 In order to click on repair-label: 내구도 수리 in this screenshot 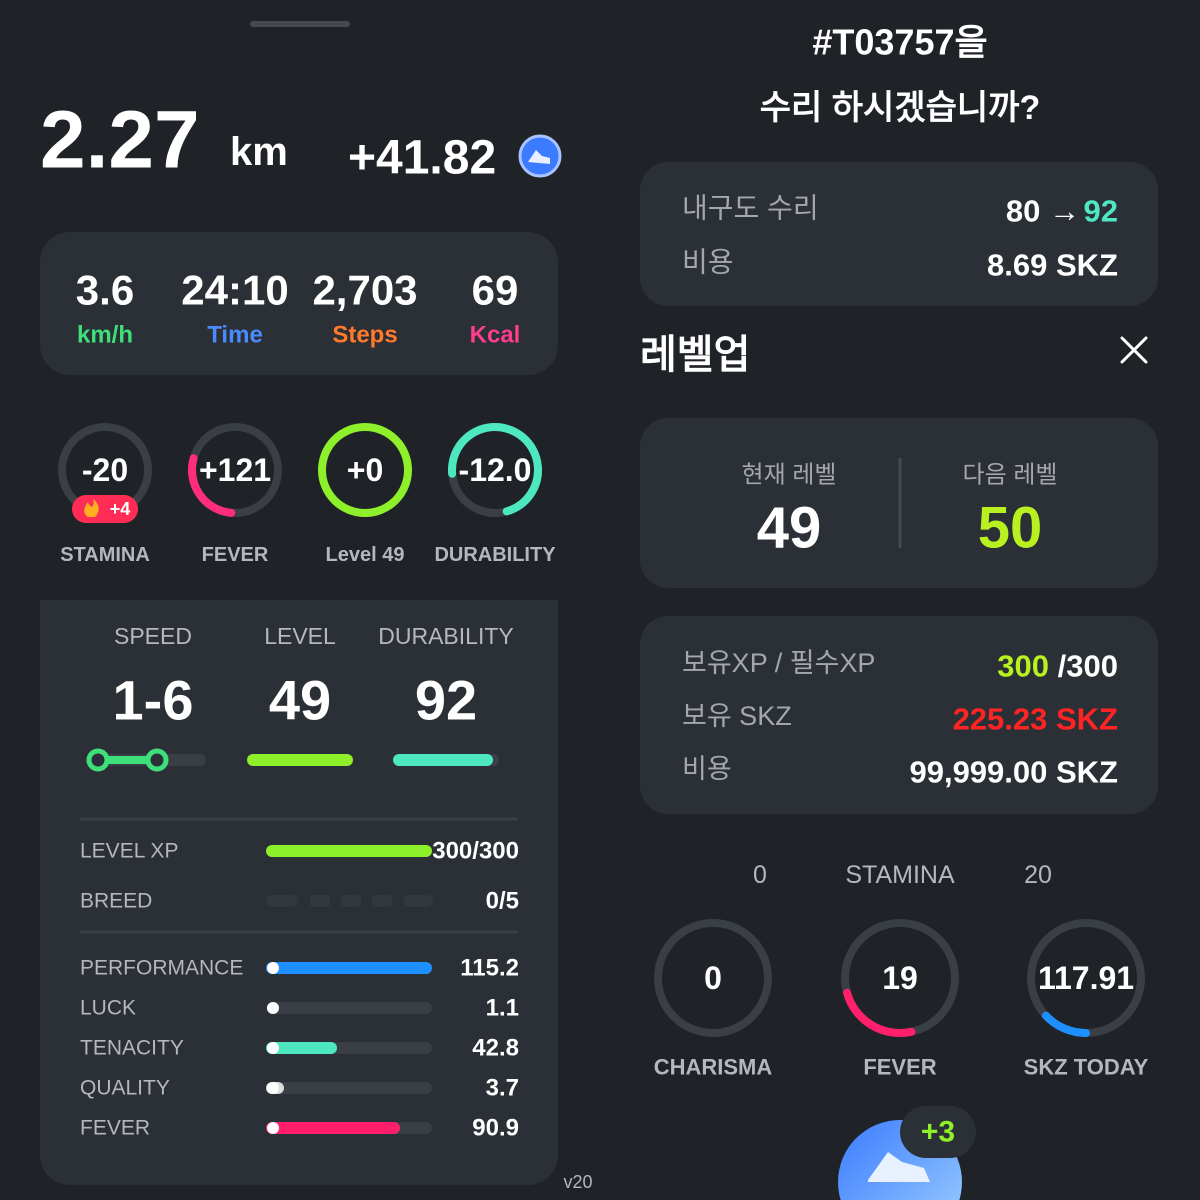, I will do `click(750, 208)`.